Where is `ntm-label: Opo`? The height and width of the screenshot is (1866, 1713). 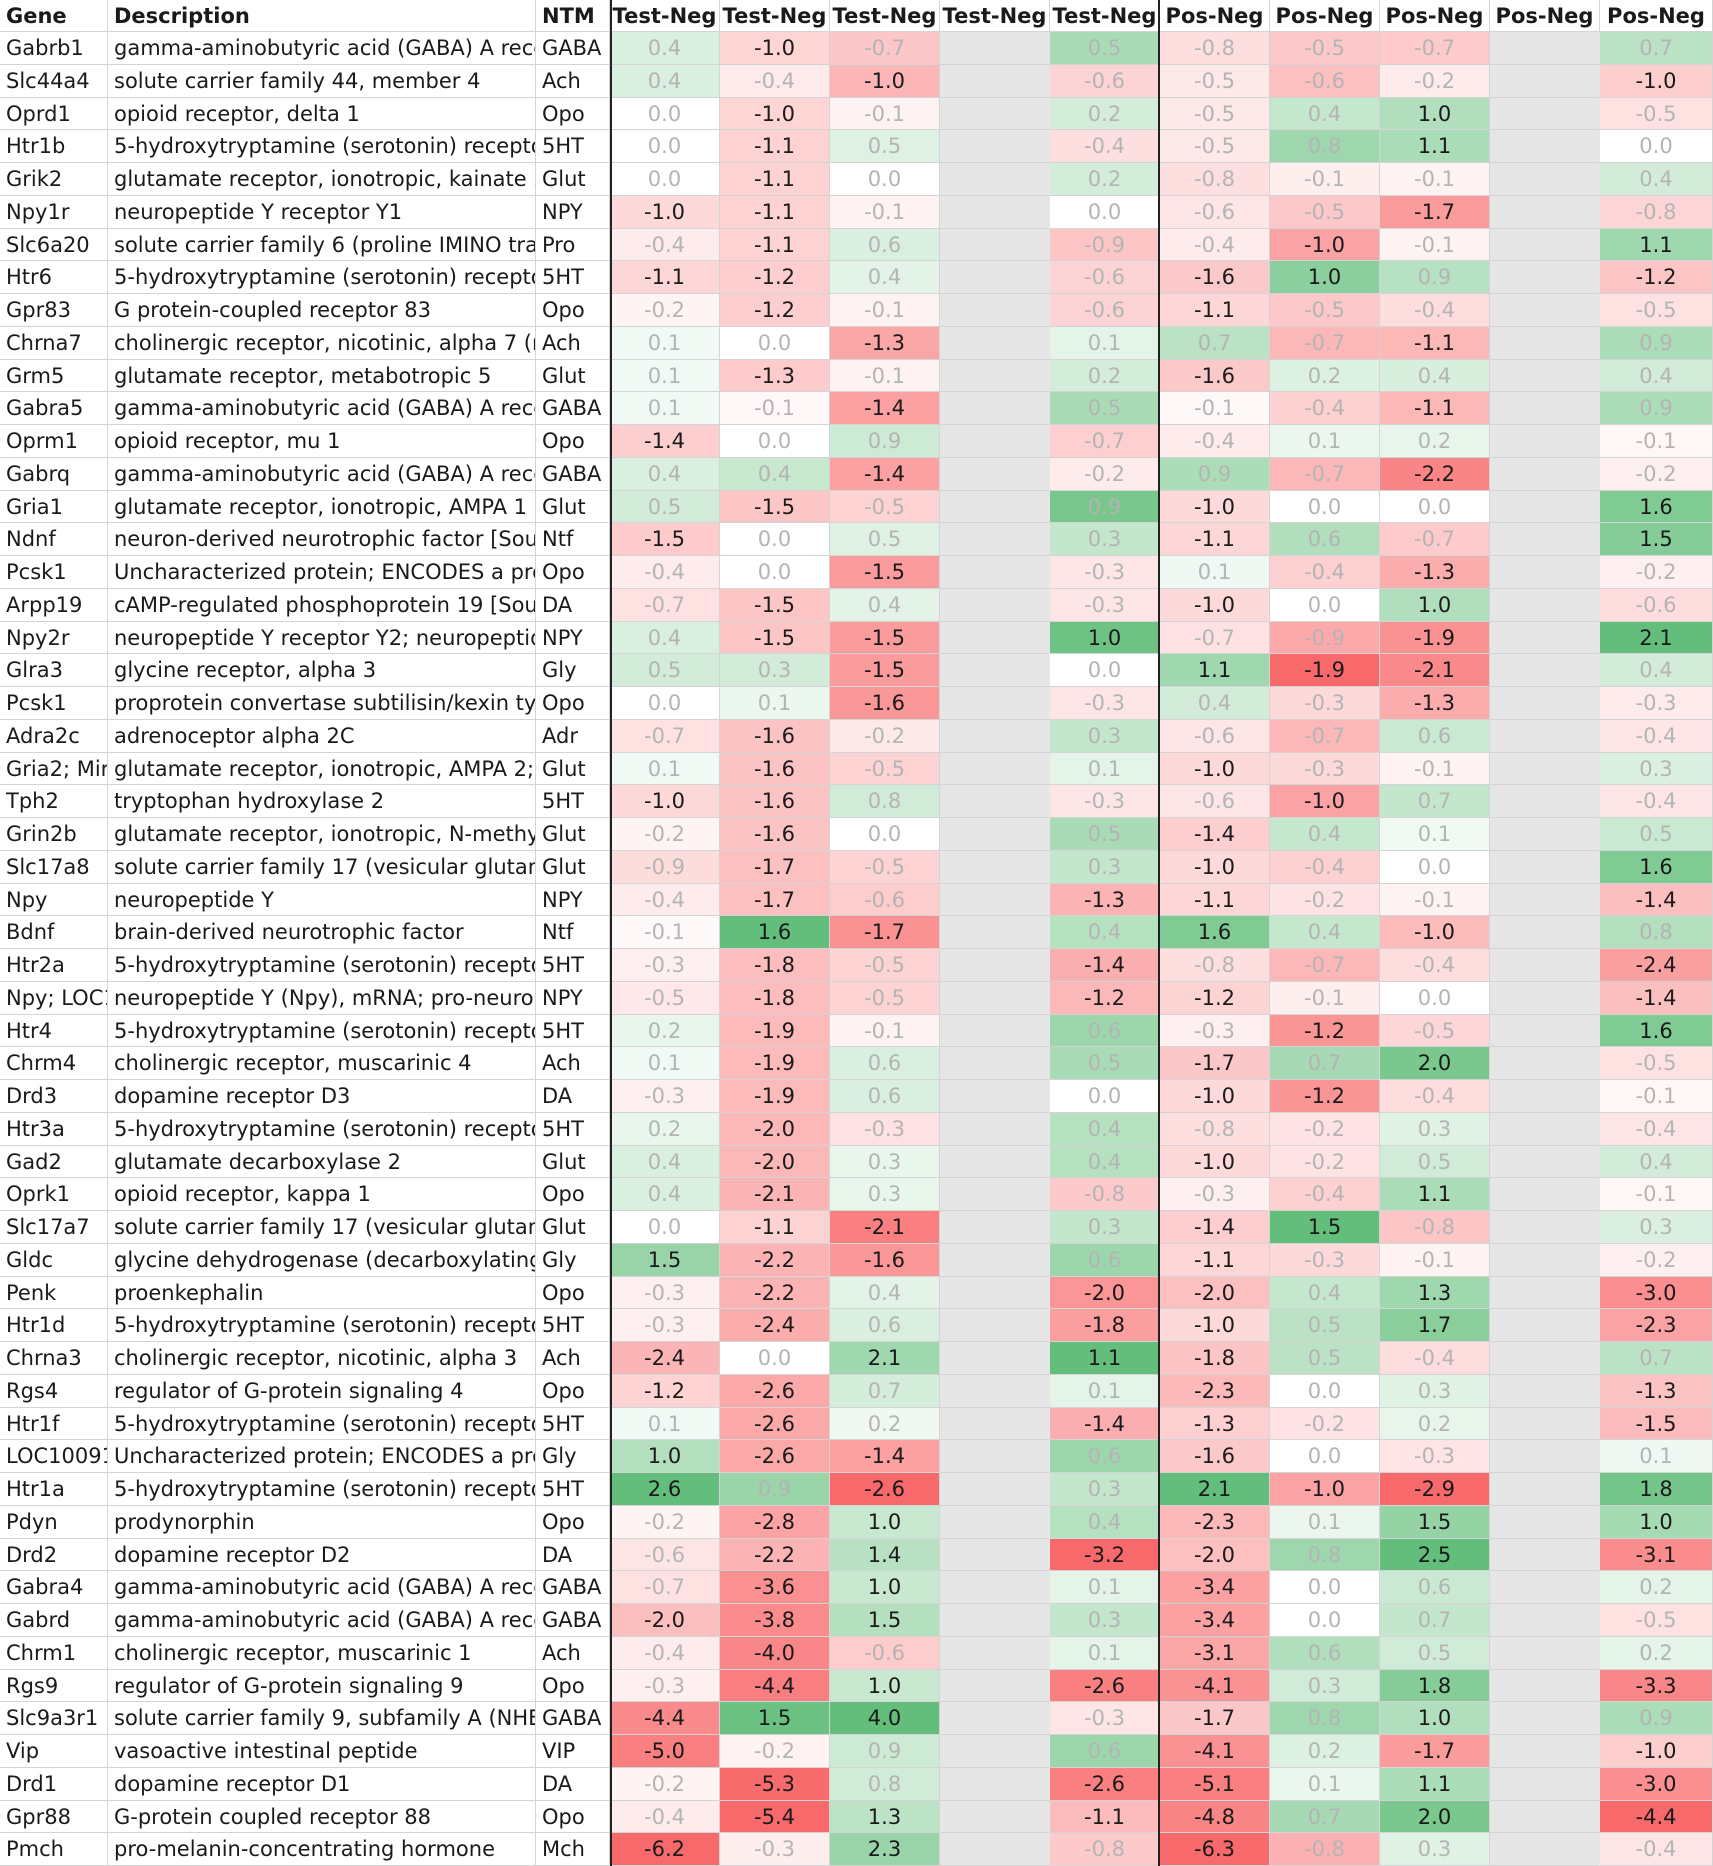
ntm-label: Opo is located at coordinates (573, 1522).